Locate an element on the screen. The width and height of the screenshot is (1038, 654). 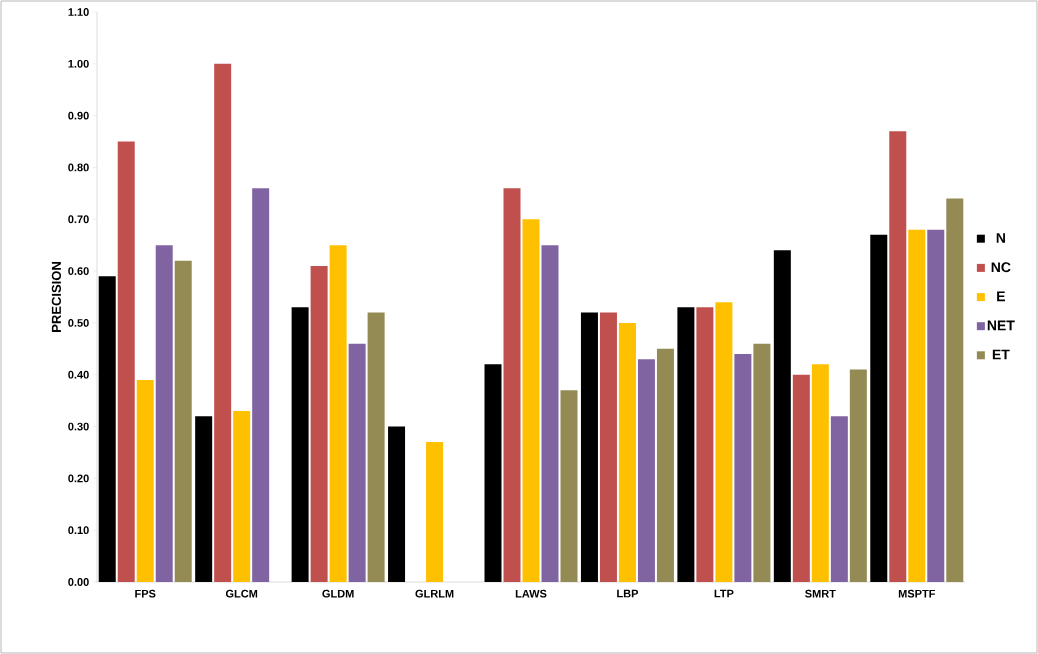
y-tick-label: 0.60 is located at coordinates (78, 271).